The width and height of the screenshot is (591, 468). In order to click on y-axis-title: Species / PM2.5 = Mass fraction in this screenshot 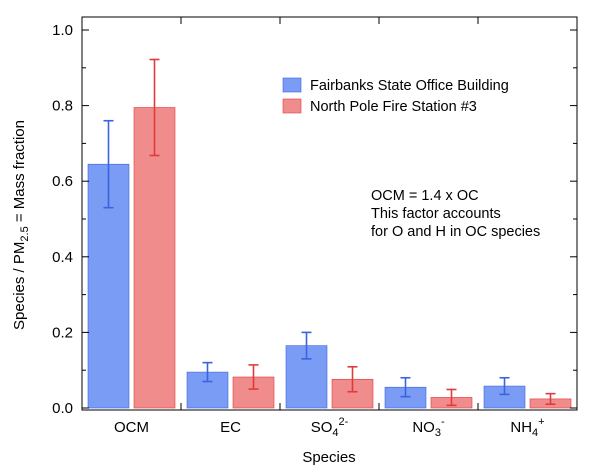, I will do `click(21, 225)`.